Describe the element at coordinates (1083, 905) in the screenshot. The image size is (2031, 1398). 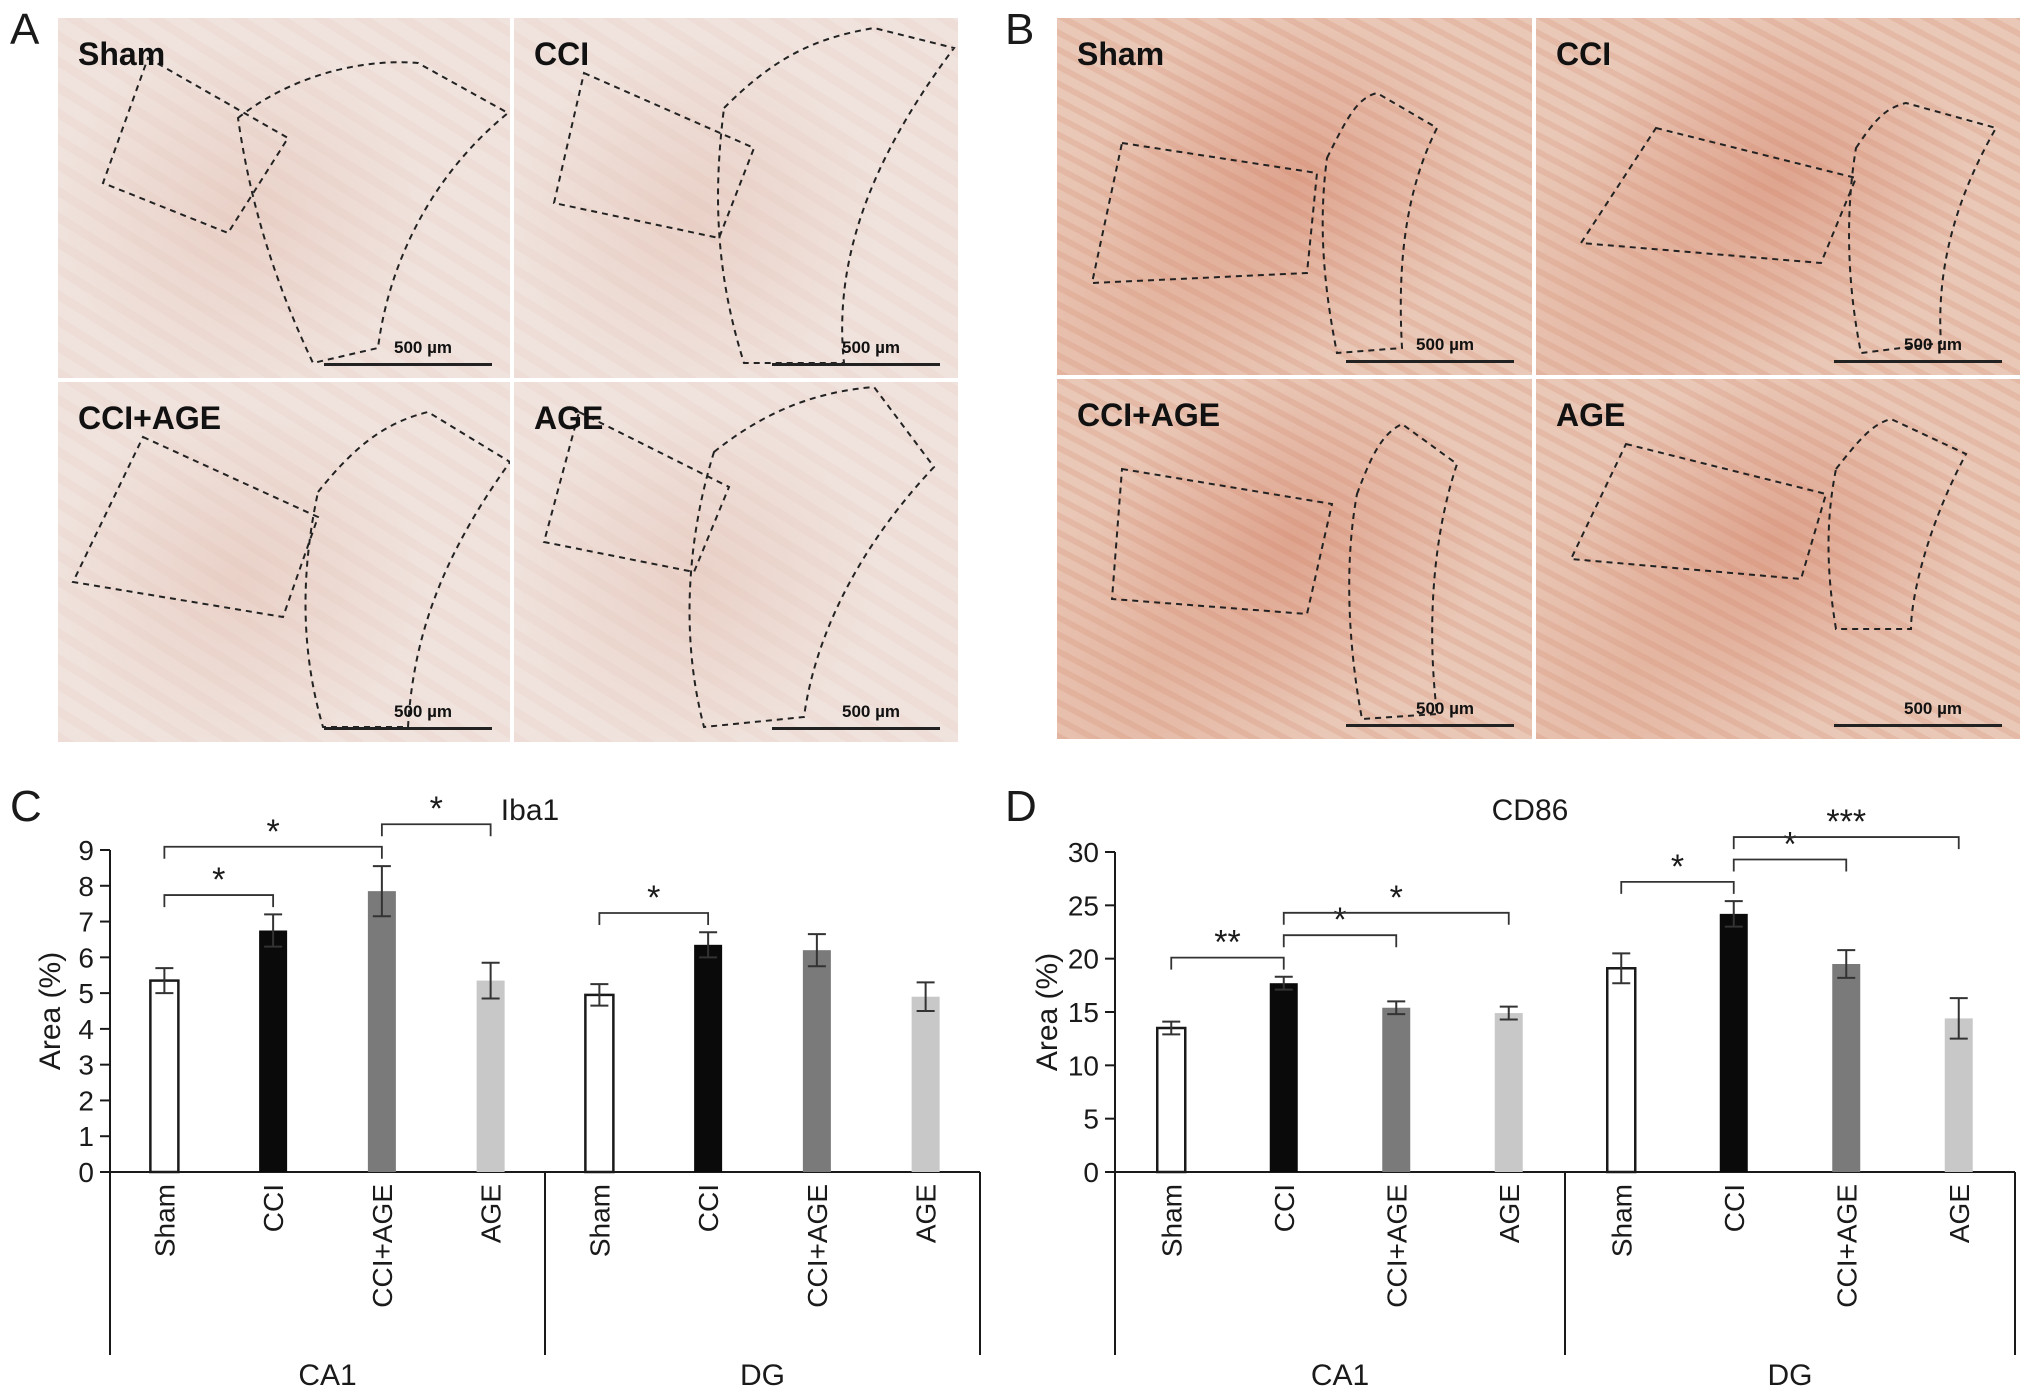
I see `y-tick-label: 25` at that location.